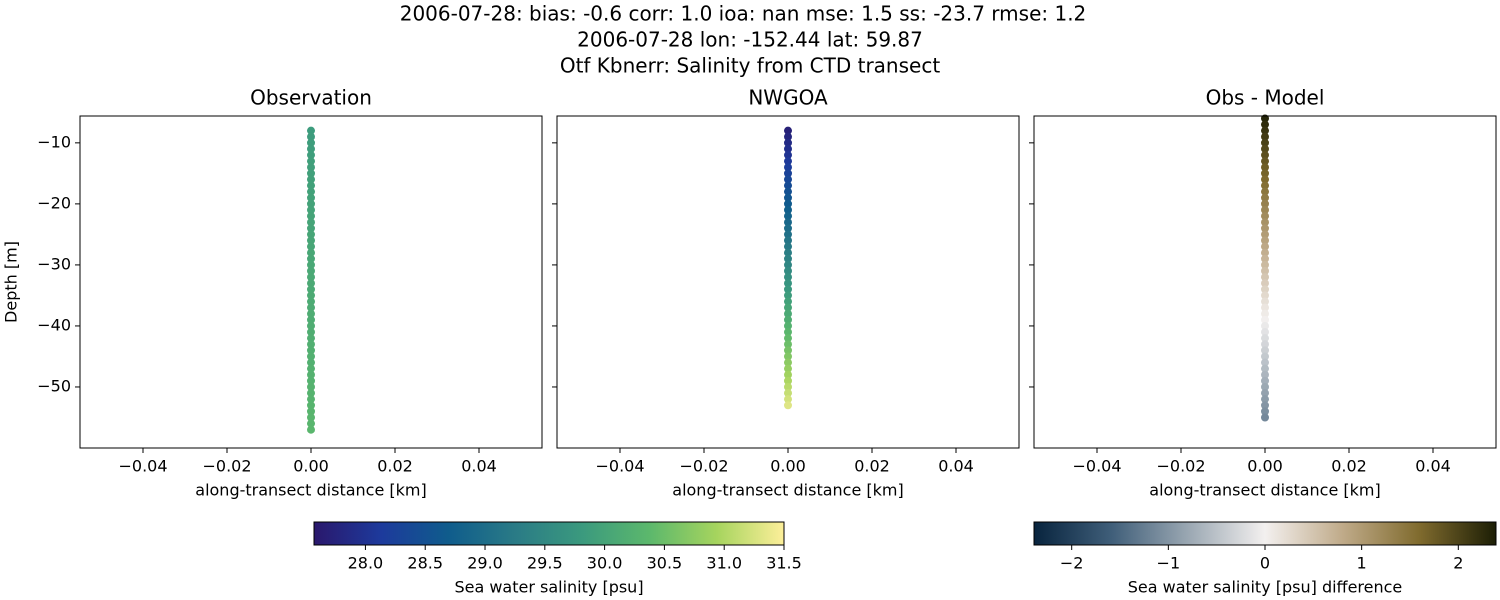 This screenshot has height=600, width=1500. Describe the element at coordinates (788, 98) in the screenshot. I see `panel-title: NWGOA` at that location.